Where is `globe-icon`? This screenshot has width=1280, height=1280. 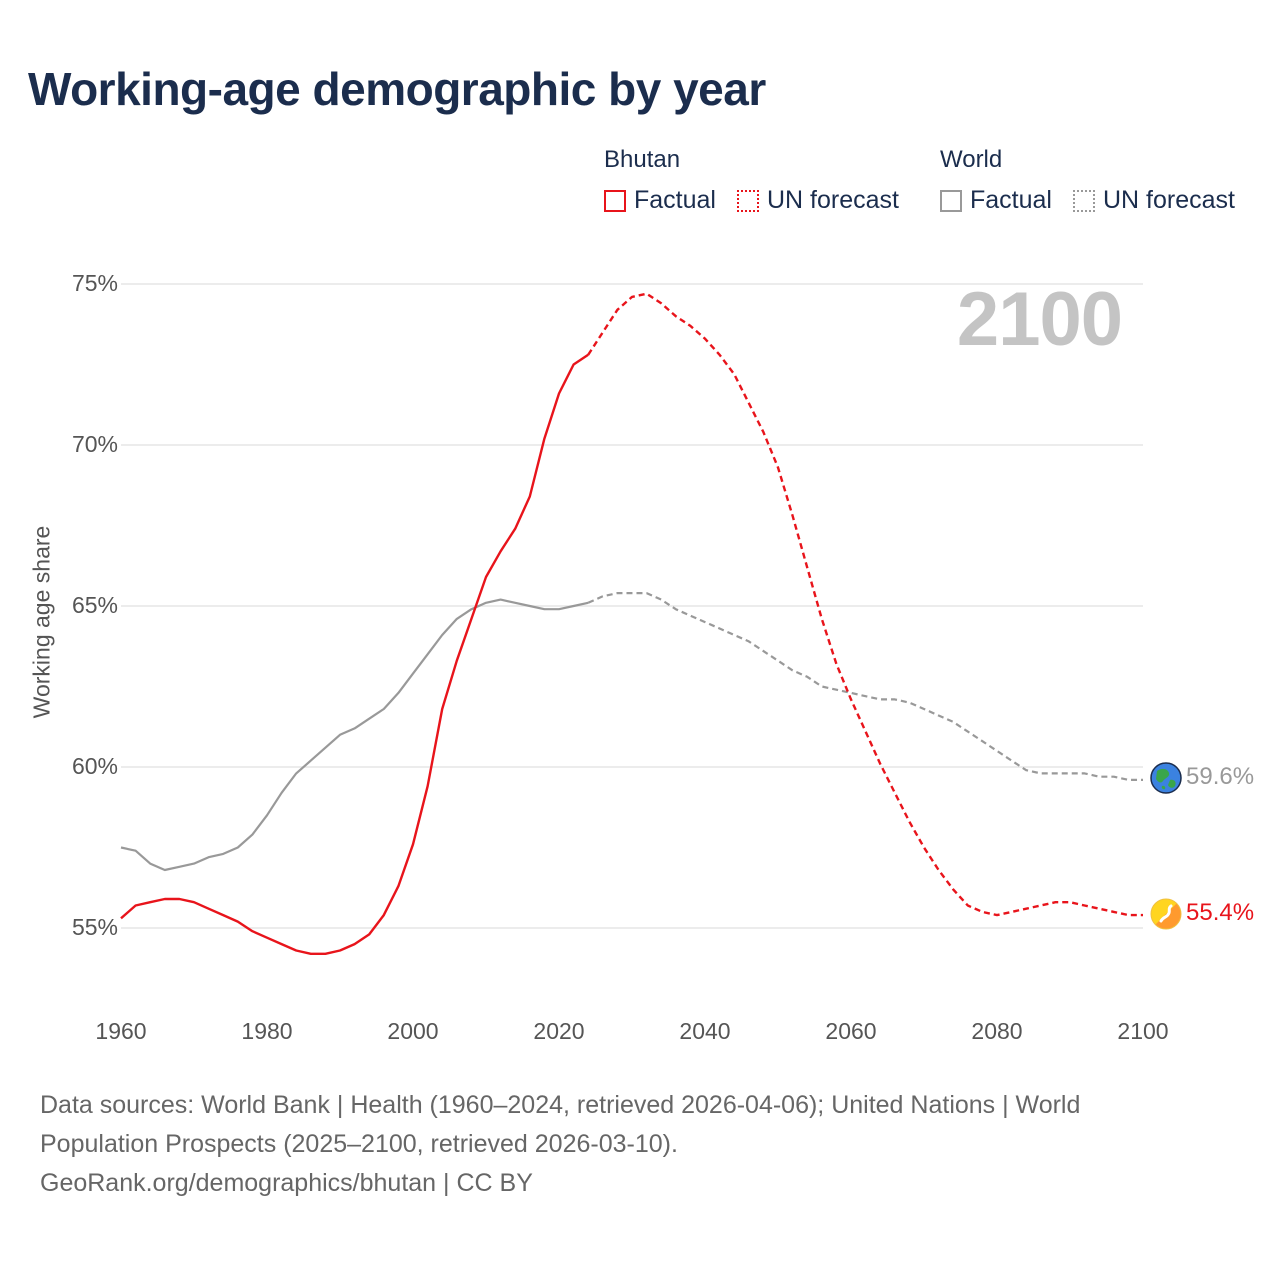
globe-icon is located at coordinates (1166, 778).